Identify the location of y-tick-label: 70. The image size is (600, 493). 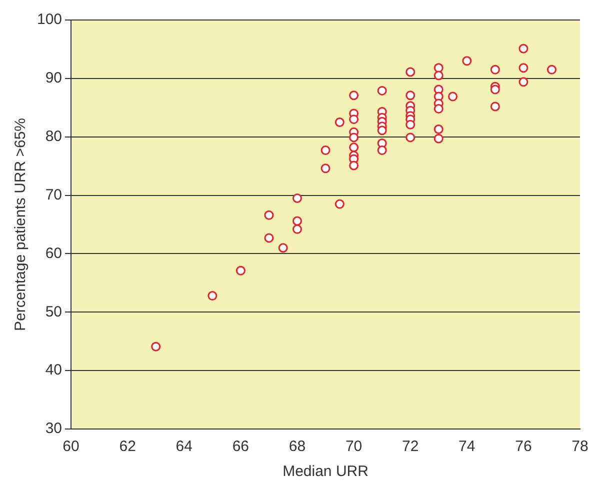
(53, 195).